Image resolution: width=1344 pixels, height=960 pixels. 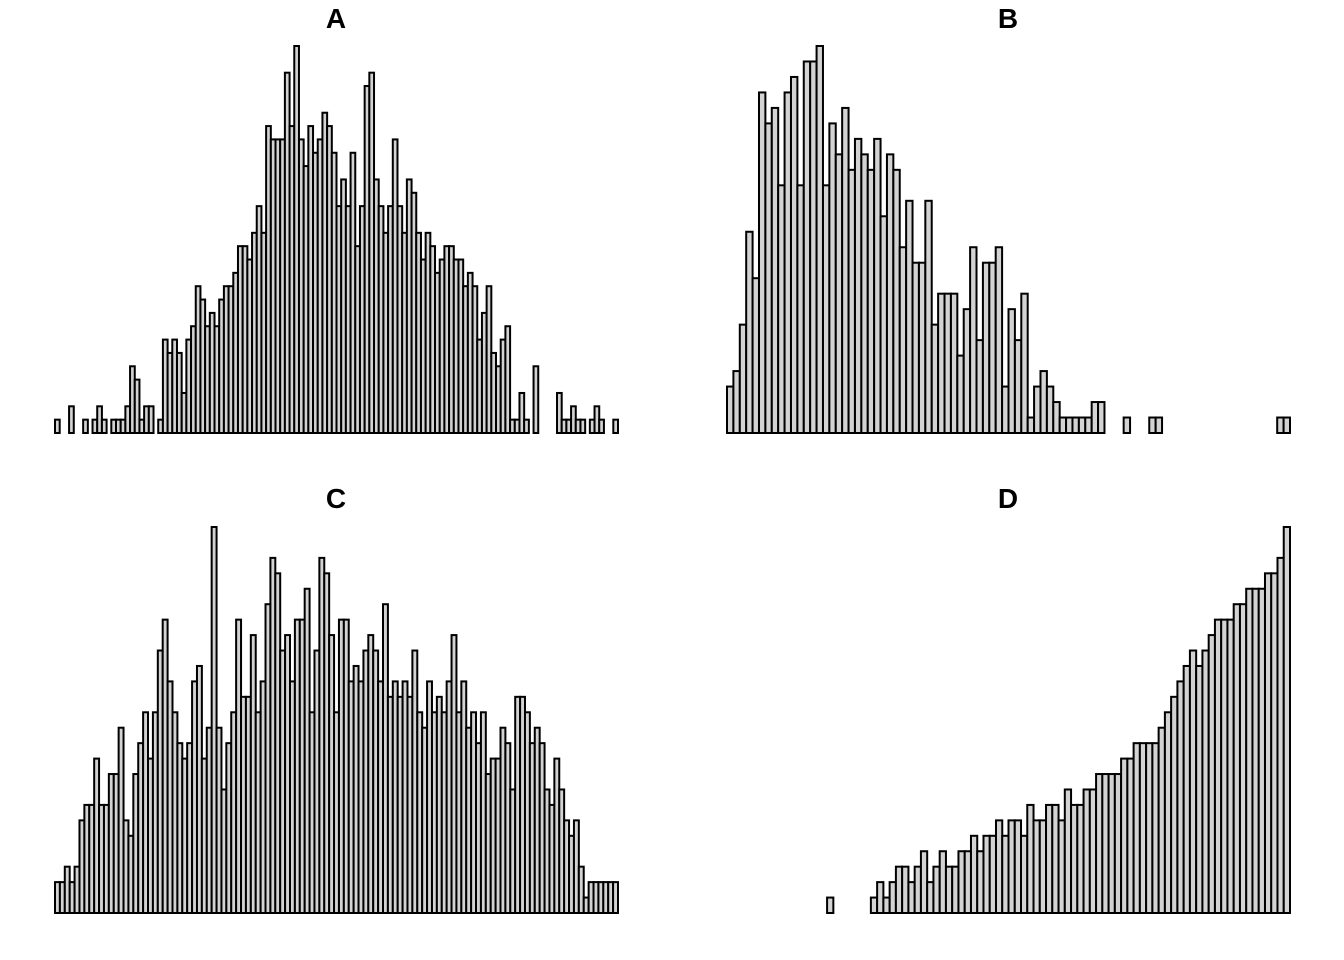 I want to click on panel-d-bars, so click(x=1058, y=720).